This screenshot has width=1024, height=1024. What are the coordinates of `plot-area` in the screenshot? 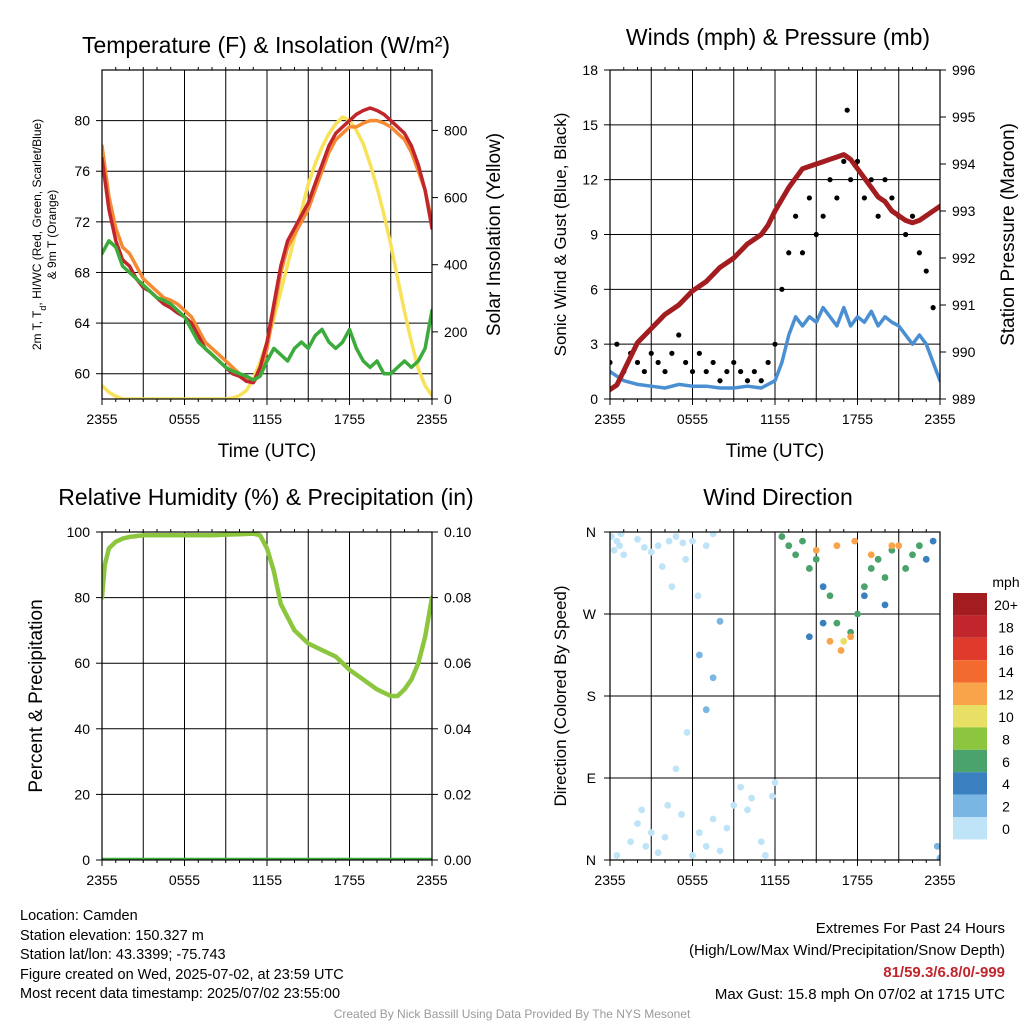 It's located at (267, 696).